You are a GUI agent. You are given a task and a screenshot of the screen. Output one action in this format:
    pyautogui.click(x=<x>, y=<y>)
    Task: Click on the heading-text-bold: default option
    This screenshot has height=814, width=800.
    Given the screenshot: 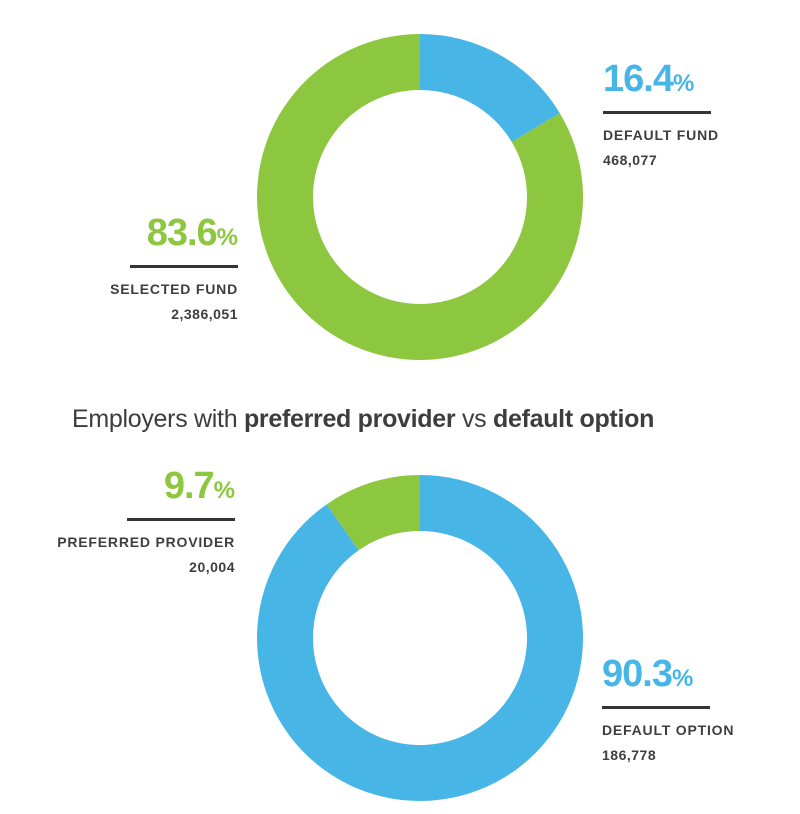 What is the action you would take?
    pyautogui.click(x=574, y=419)
    